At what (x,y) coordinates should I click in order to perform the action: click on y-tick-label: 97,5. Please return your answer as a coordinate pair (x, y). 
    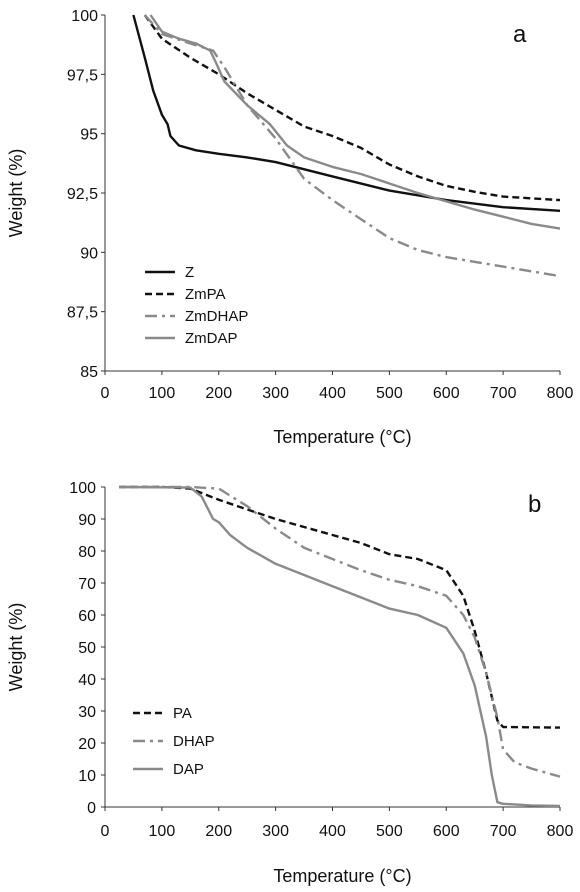
    Looking at the image, I should click on (82, 75).